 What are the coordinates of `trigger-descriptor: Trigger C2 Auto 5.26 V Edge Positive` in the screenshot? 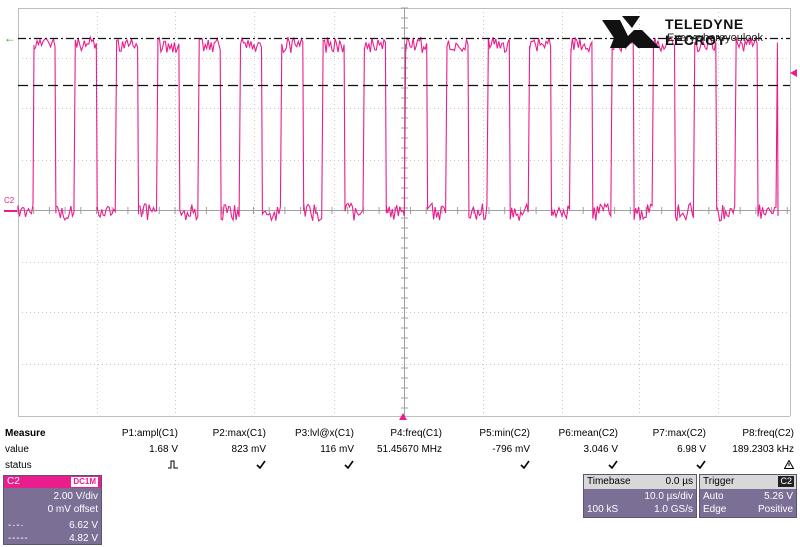 It's located at (748, 496).